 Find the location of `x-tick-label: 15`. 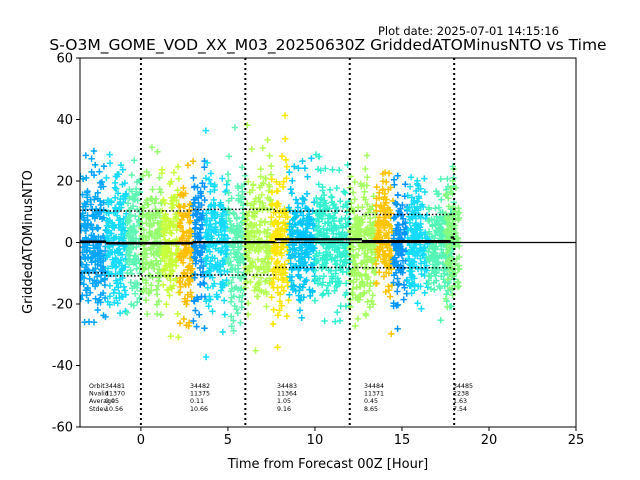

x-tick-label: 15 is located at coordinates (402, 440).